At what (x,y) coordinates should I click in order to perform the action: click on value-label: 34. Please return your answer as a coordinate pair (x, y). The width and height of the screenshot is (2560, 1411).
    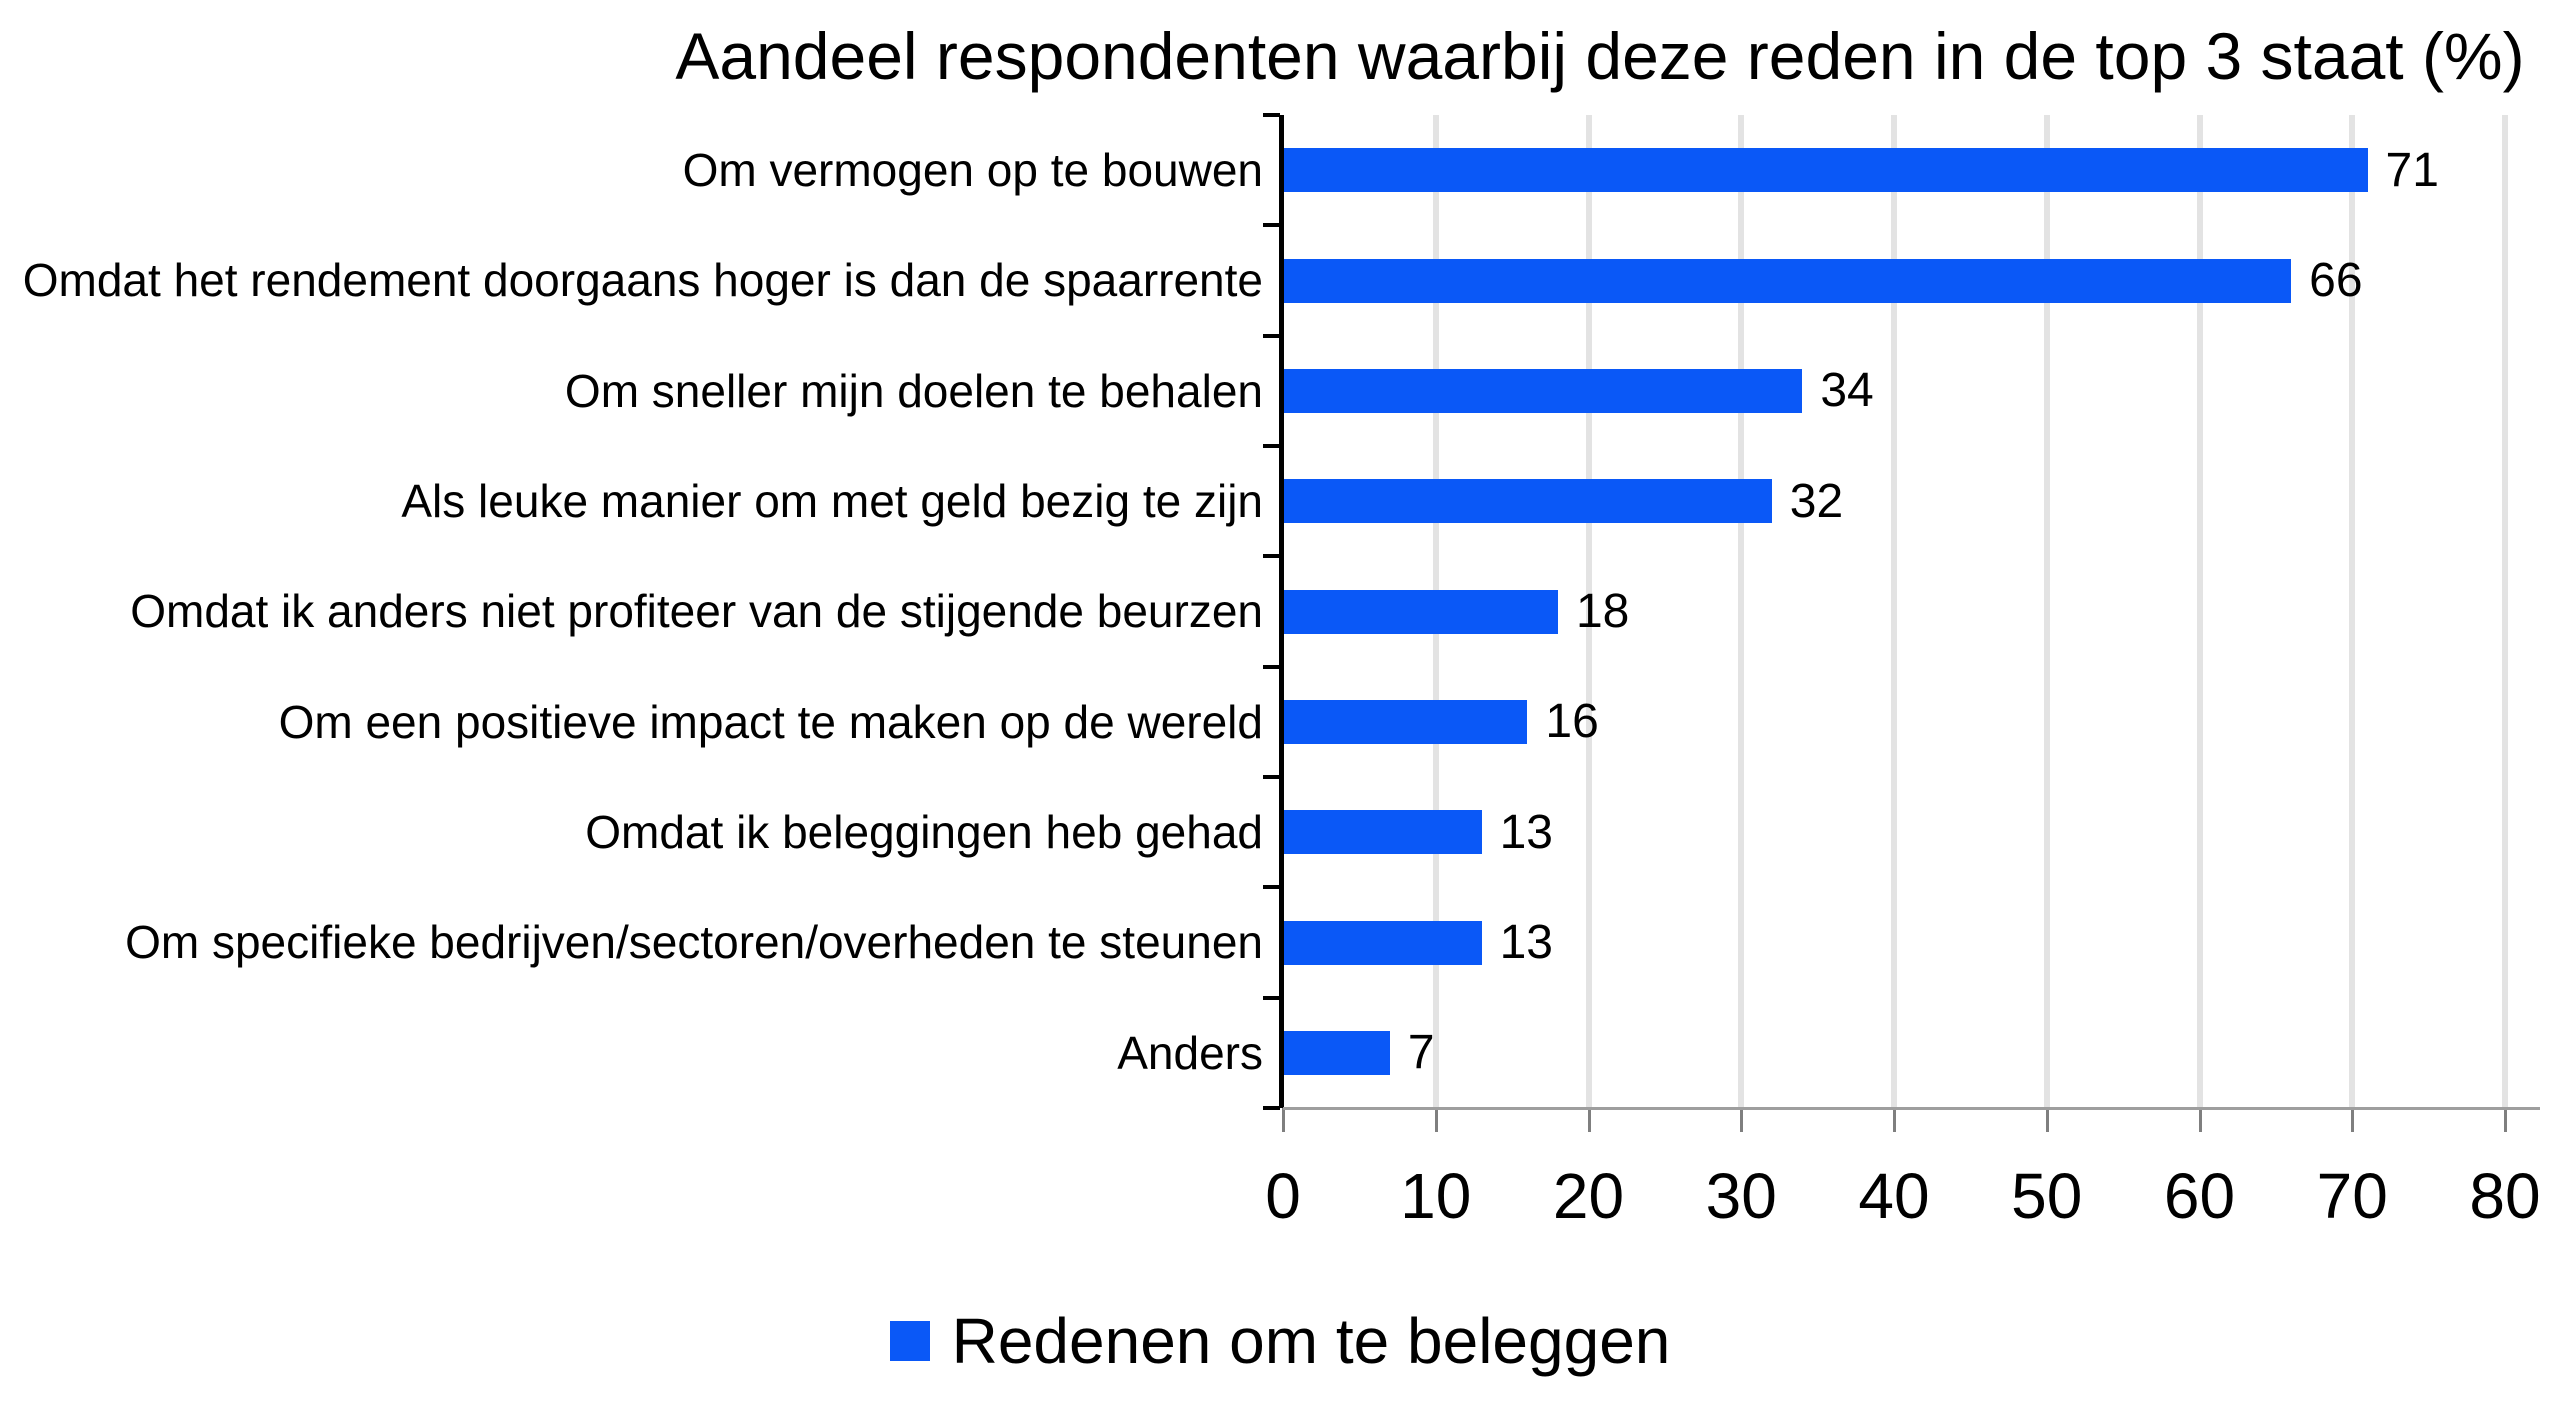
    Looking at the image, I should click on (1847, 391).